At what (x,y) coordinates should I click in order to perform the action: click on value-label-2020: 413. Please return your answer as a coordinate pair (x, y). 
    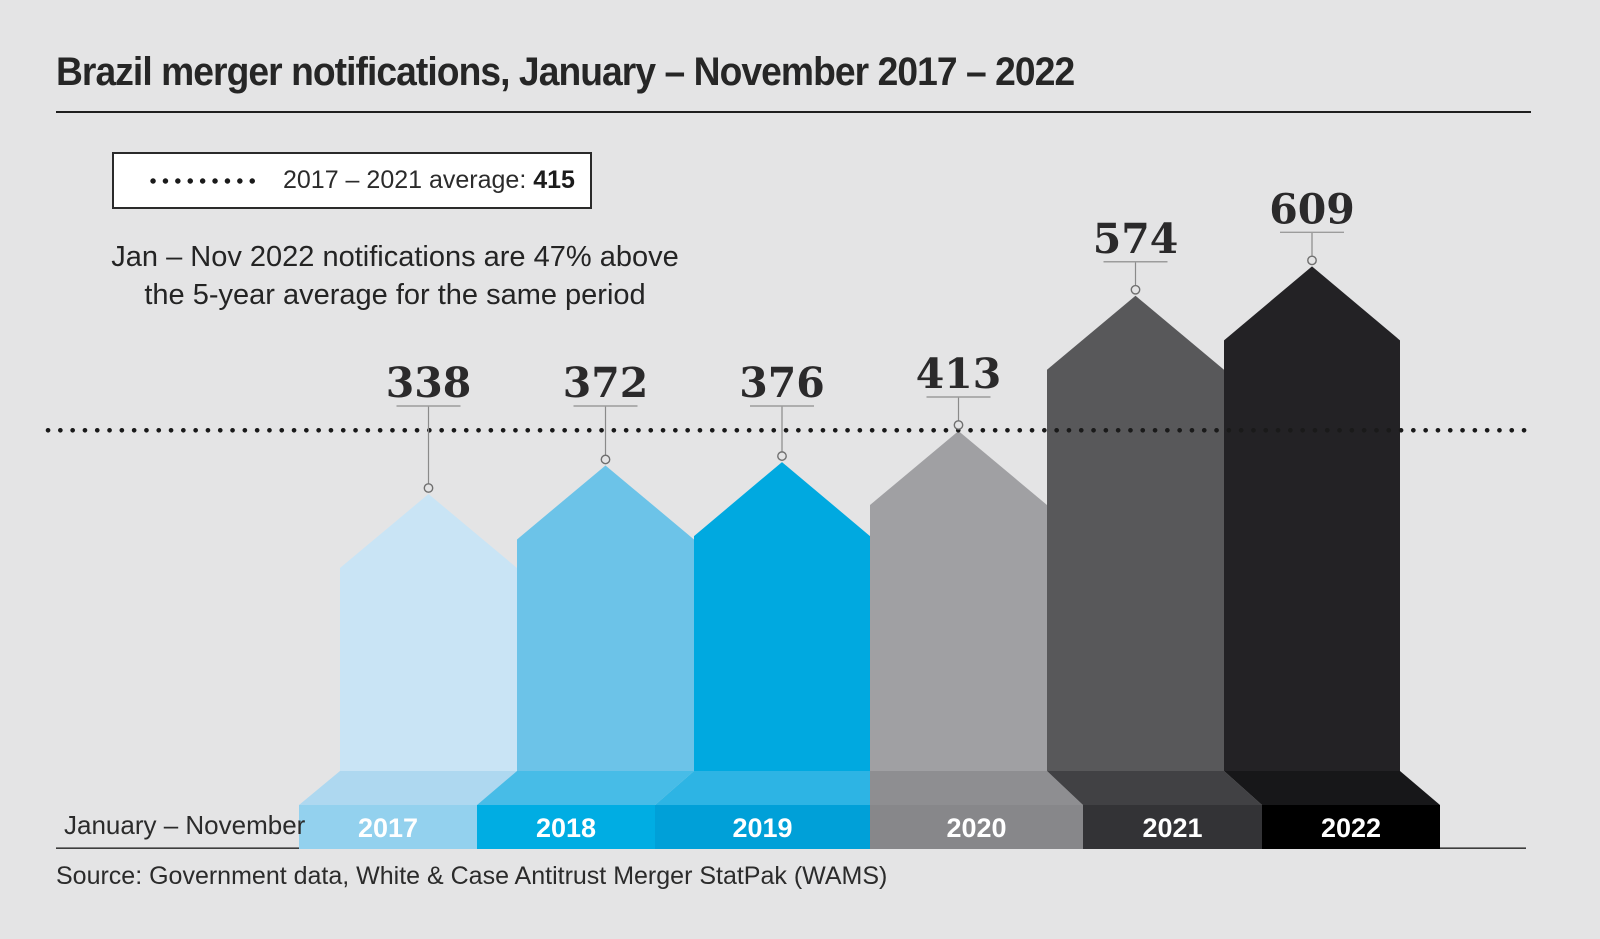
    Looking at the image, I should click on (959, 374).